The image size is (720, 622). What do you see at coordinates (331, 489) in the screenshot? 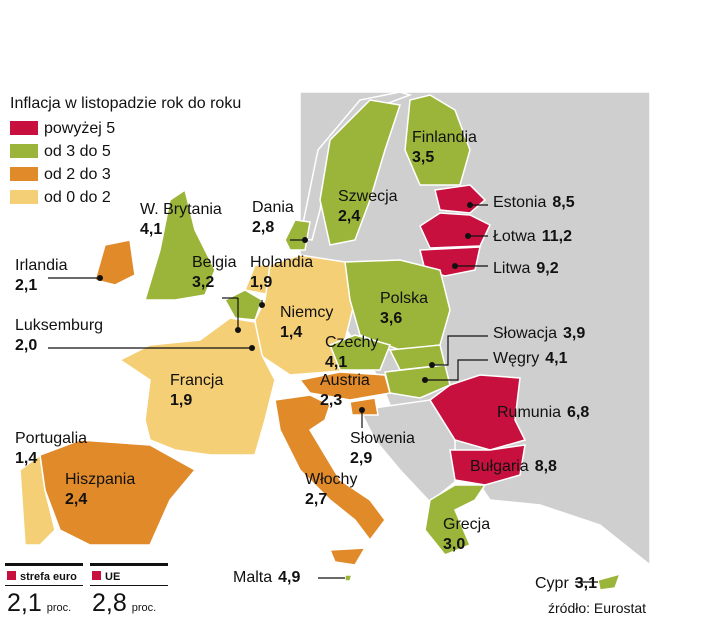
I see `country-label: Włochy 2,7` at bounding box center [331, 489].